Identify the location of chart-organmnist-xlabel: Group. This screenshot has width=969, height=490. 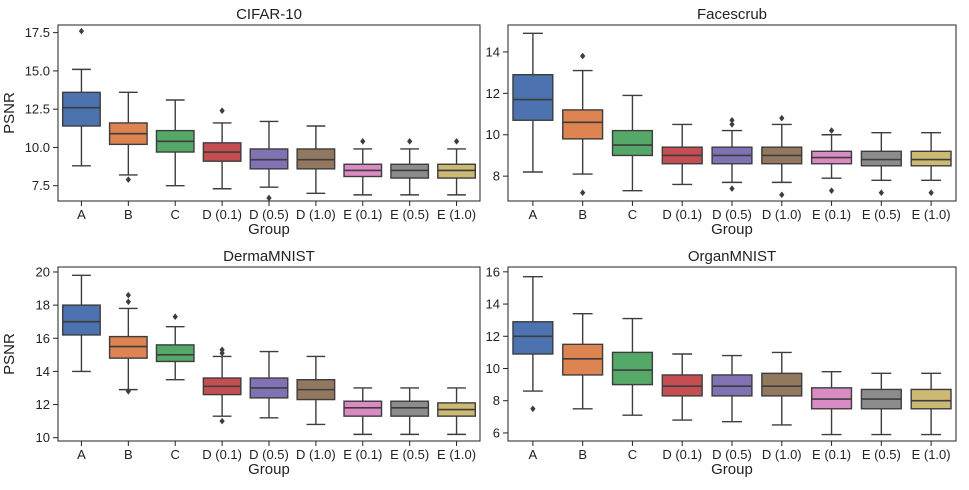
(732, 469).